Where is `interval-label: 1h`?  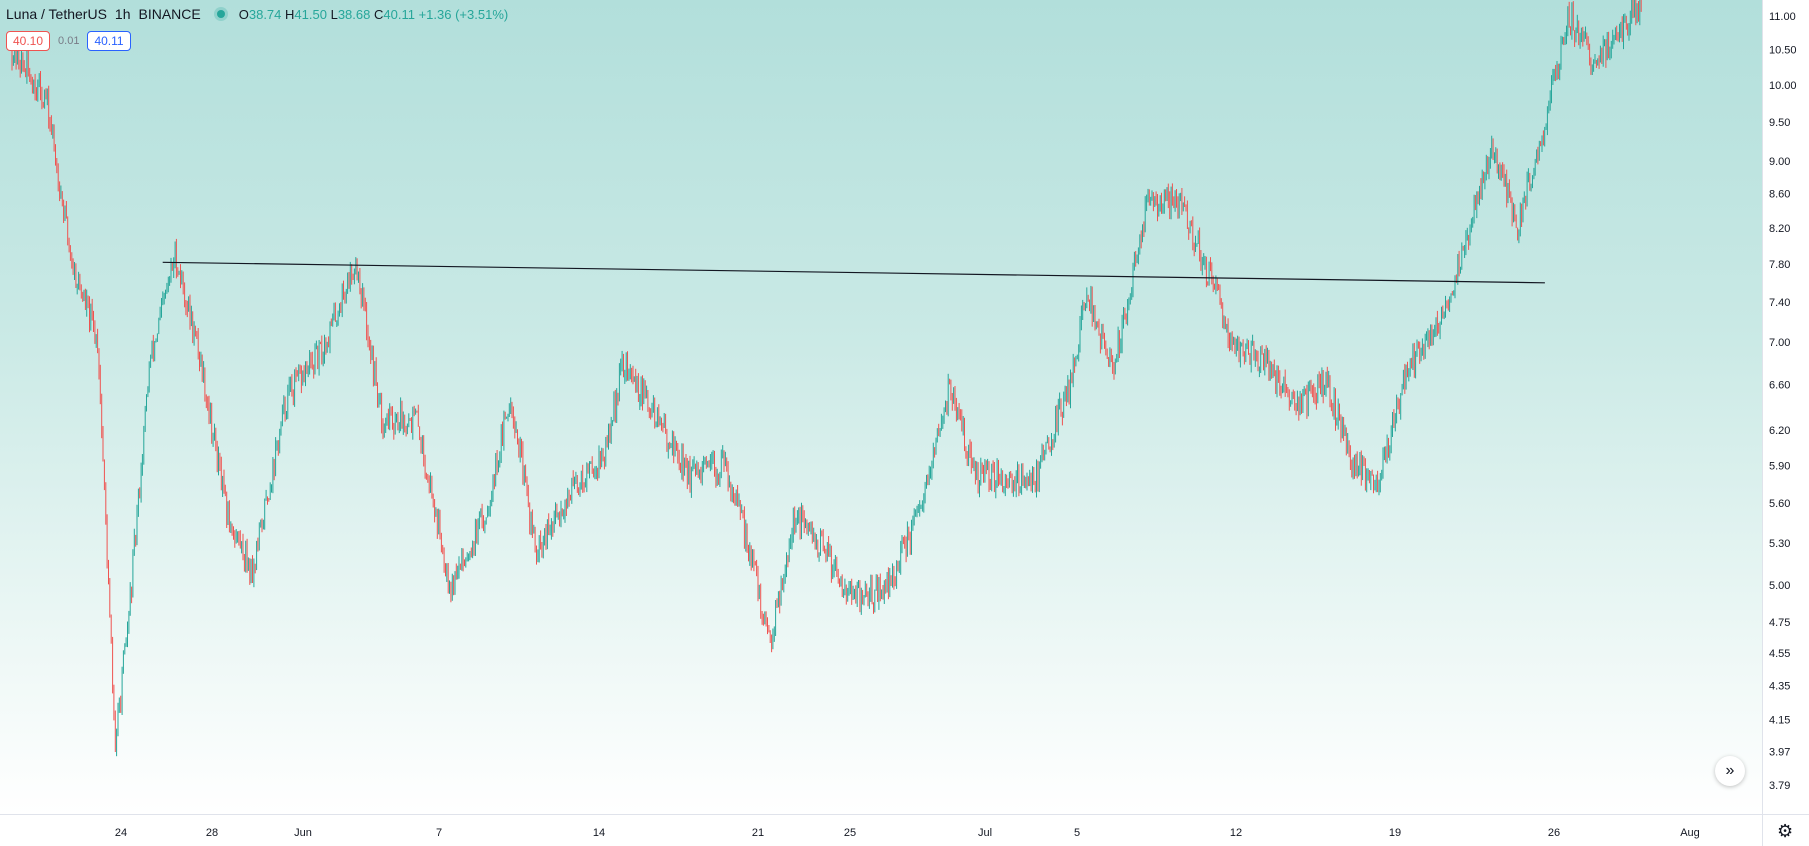
interval-label: 1h is located at coordinates (122, 14).